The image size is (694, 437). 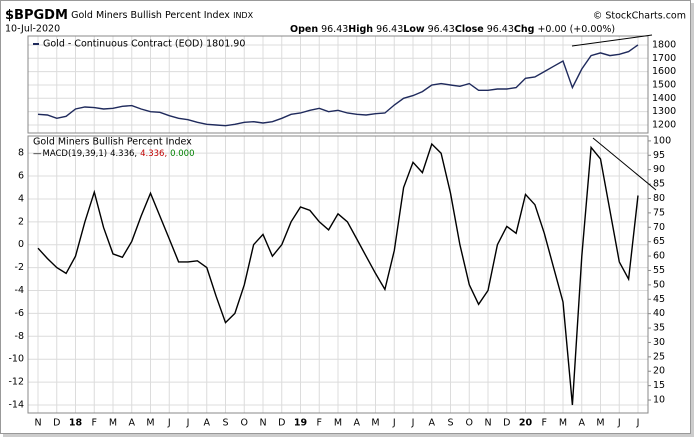 I want to click on y-tick-label: -14, so click(x=16, y=404).